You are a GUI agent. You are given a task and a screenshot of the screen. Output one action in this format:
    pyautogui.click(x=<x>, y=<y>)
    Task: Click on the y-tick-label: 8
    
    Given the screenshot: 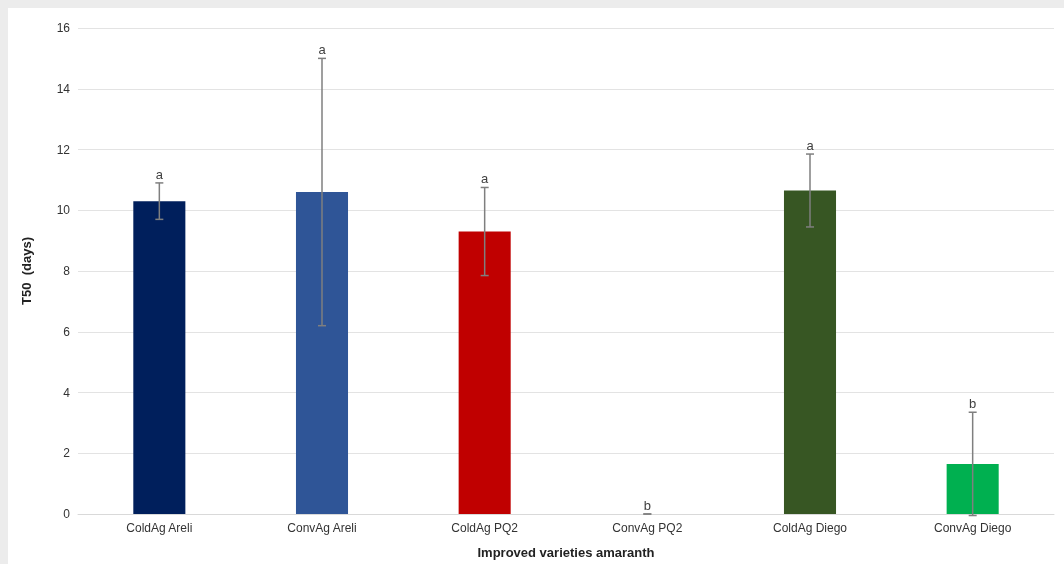 What is the action you would take?
    pyautogui.click(x=67, y=271)
    